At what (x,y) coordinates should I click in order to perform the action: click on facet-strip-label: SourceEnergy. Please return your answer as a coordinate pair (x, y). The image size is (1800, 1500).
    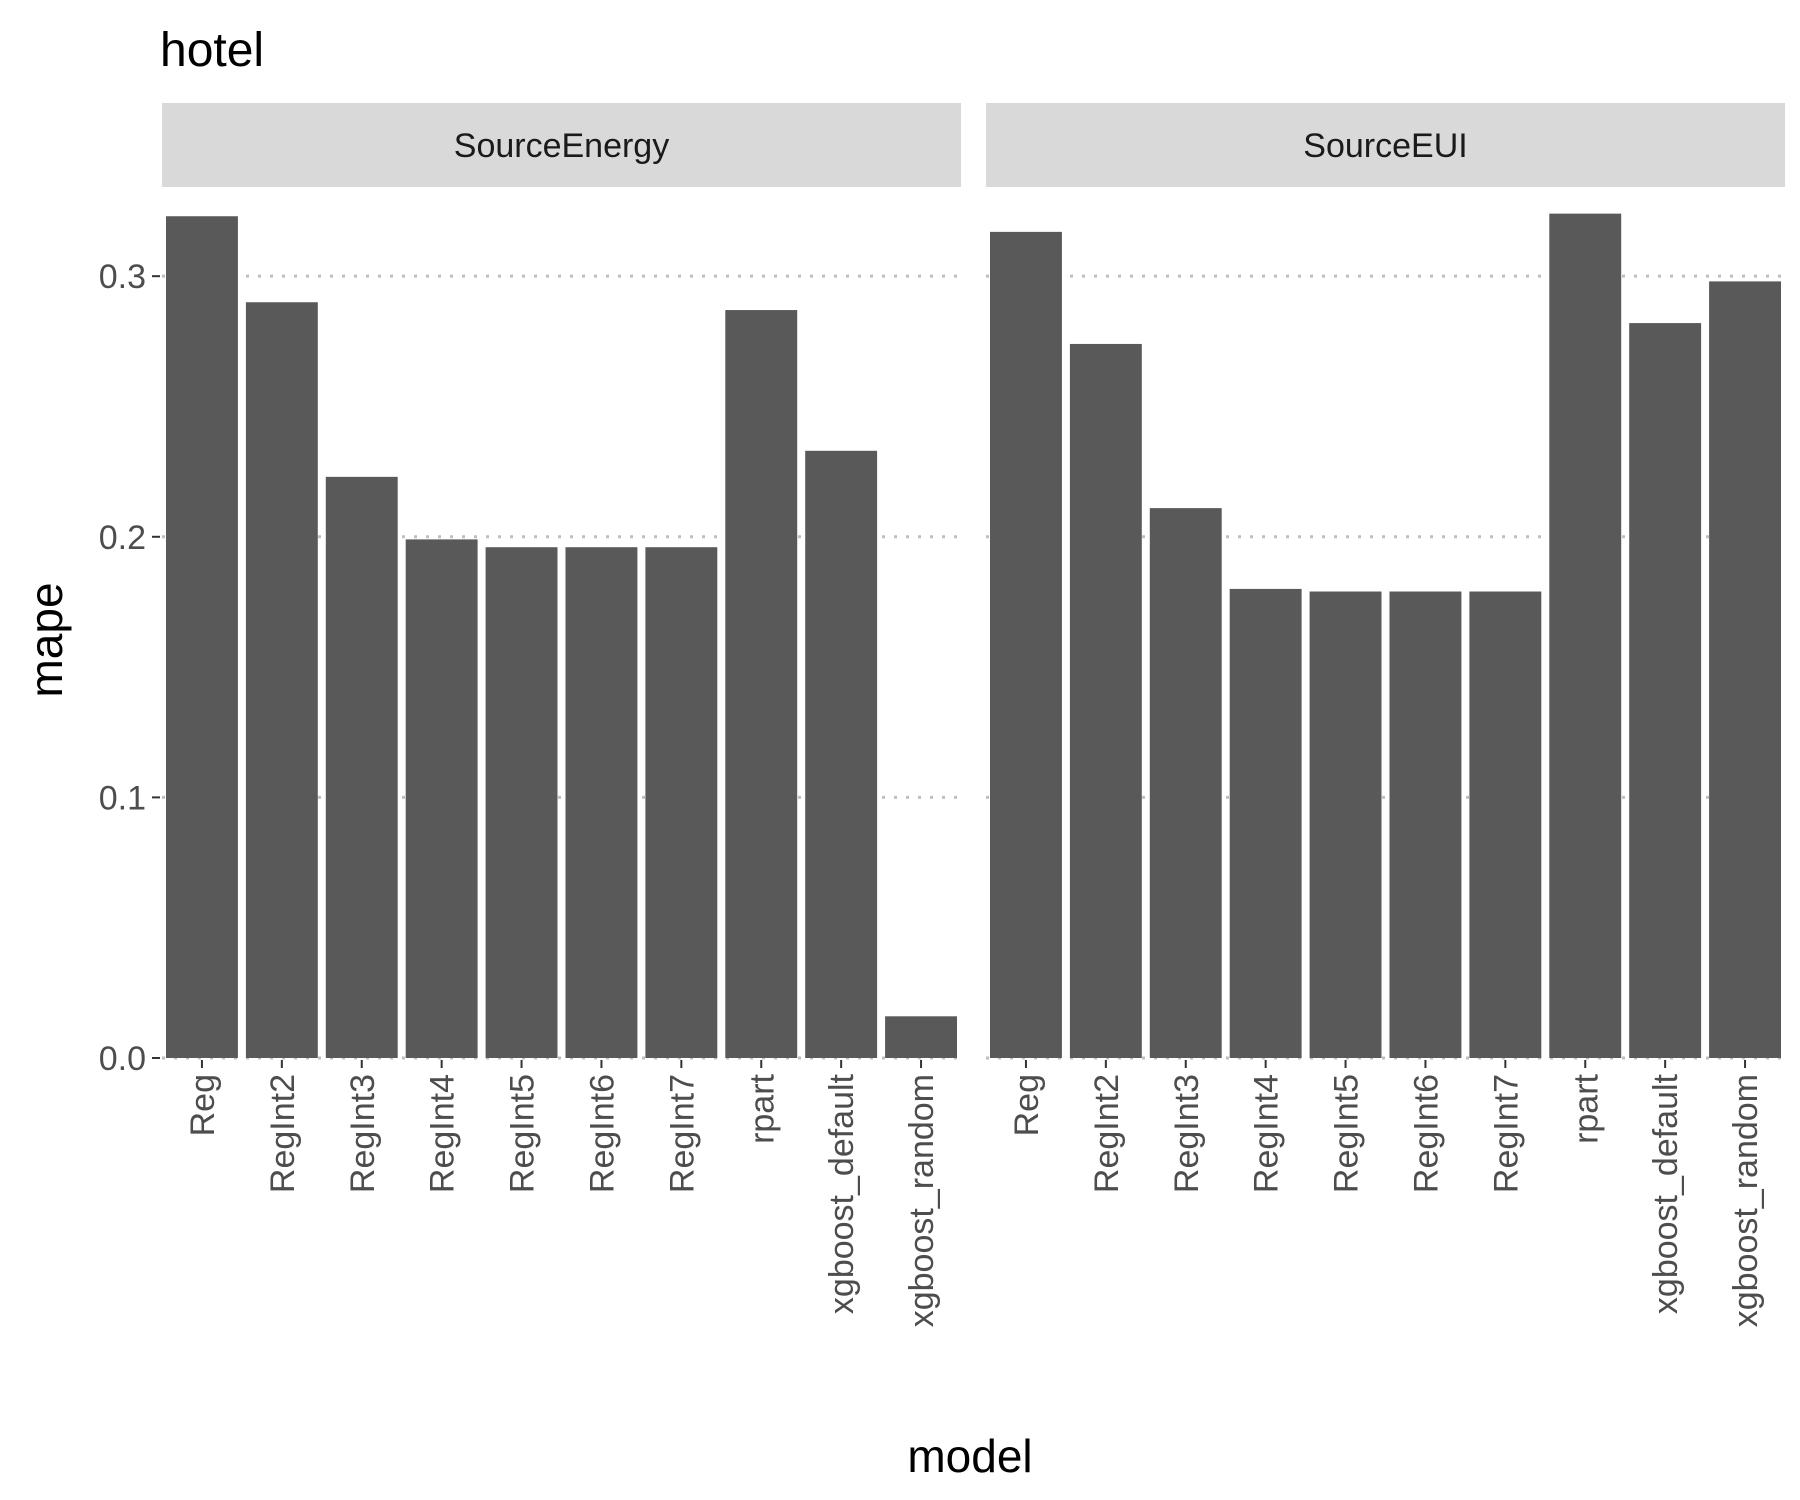
    Looking at the image, I should click on (561, 146).